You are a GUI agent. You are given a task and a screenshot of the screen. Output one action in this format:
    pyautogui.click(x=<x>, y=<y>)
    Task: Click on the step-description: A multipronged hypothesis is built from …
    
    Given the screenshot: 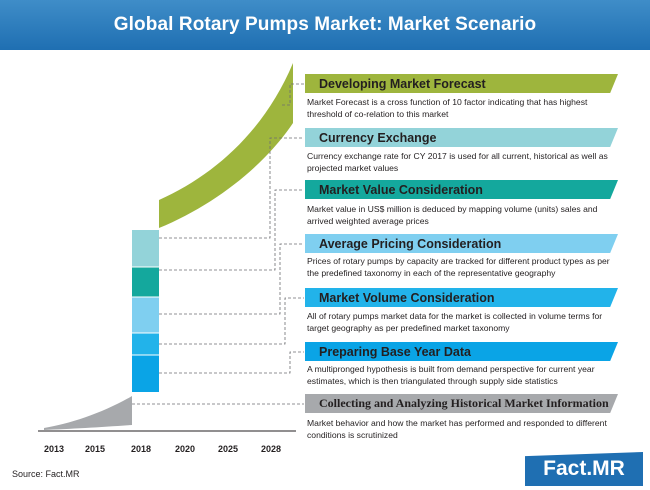 What is the action you would take?
    pyautogui.click(x=451, y=375)
    